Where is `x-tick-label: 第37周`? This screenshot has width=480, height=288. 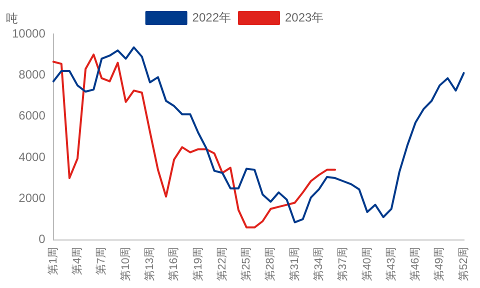
x-tick-label: 第37周 is located at coordinates (343, 264).